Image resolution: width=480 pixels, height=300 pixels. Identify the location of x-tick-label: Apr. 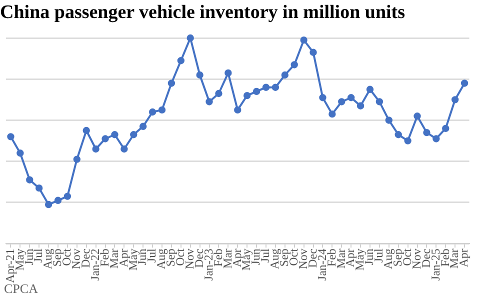
(463, 258).